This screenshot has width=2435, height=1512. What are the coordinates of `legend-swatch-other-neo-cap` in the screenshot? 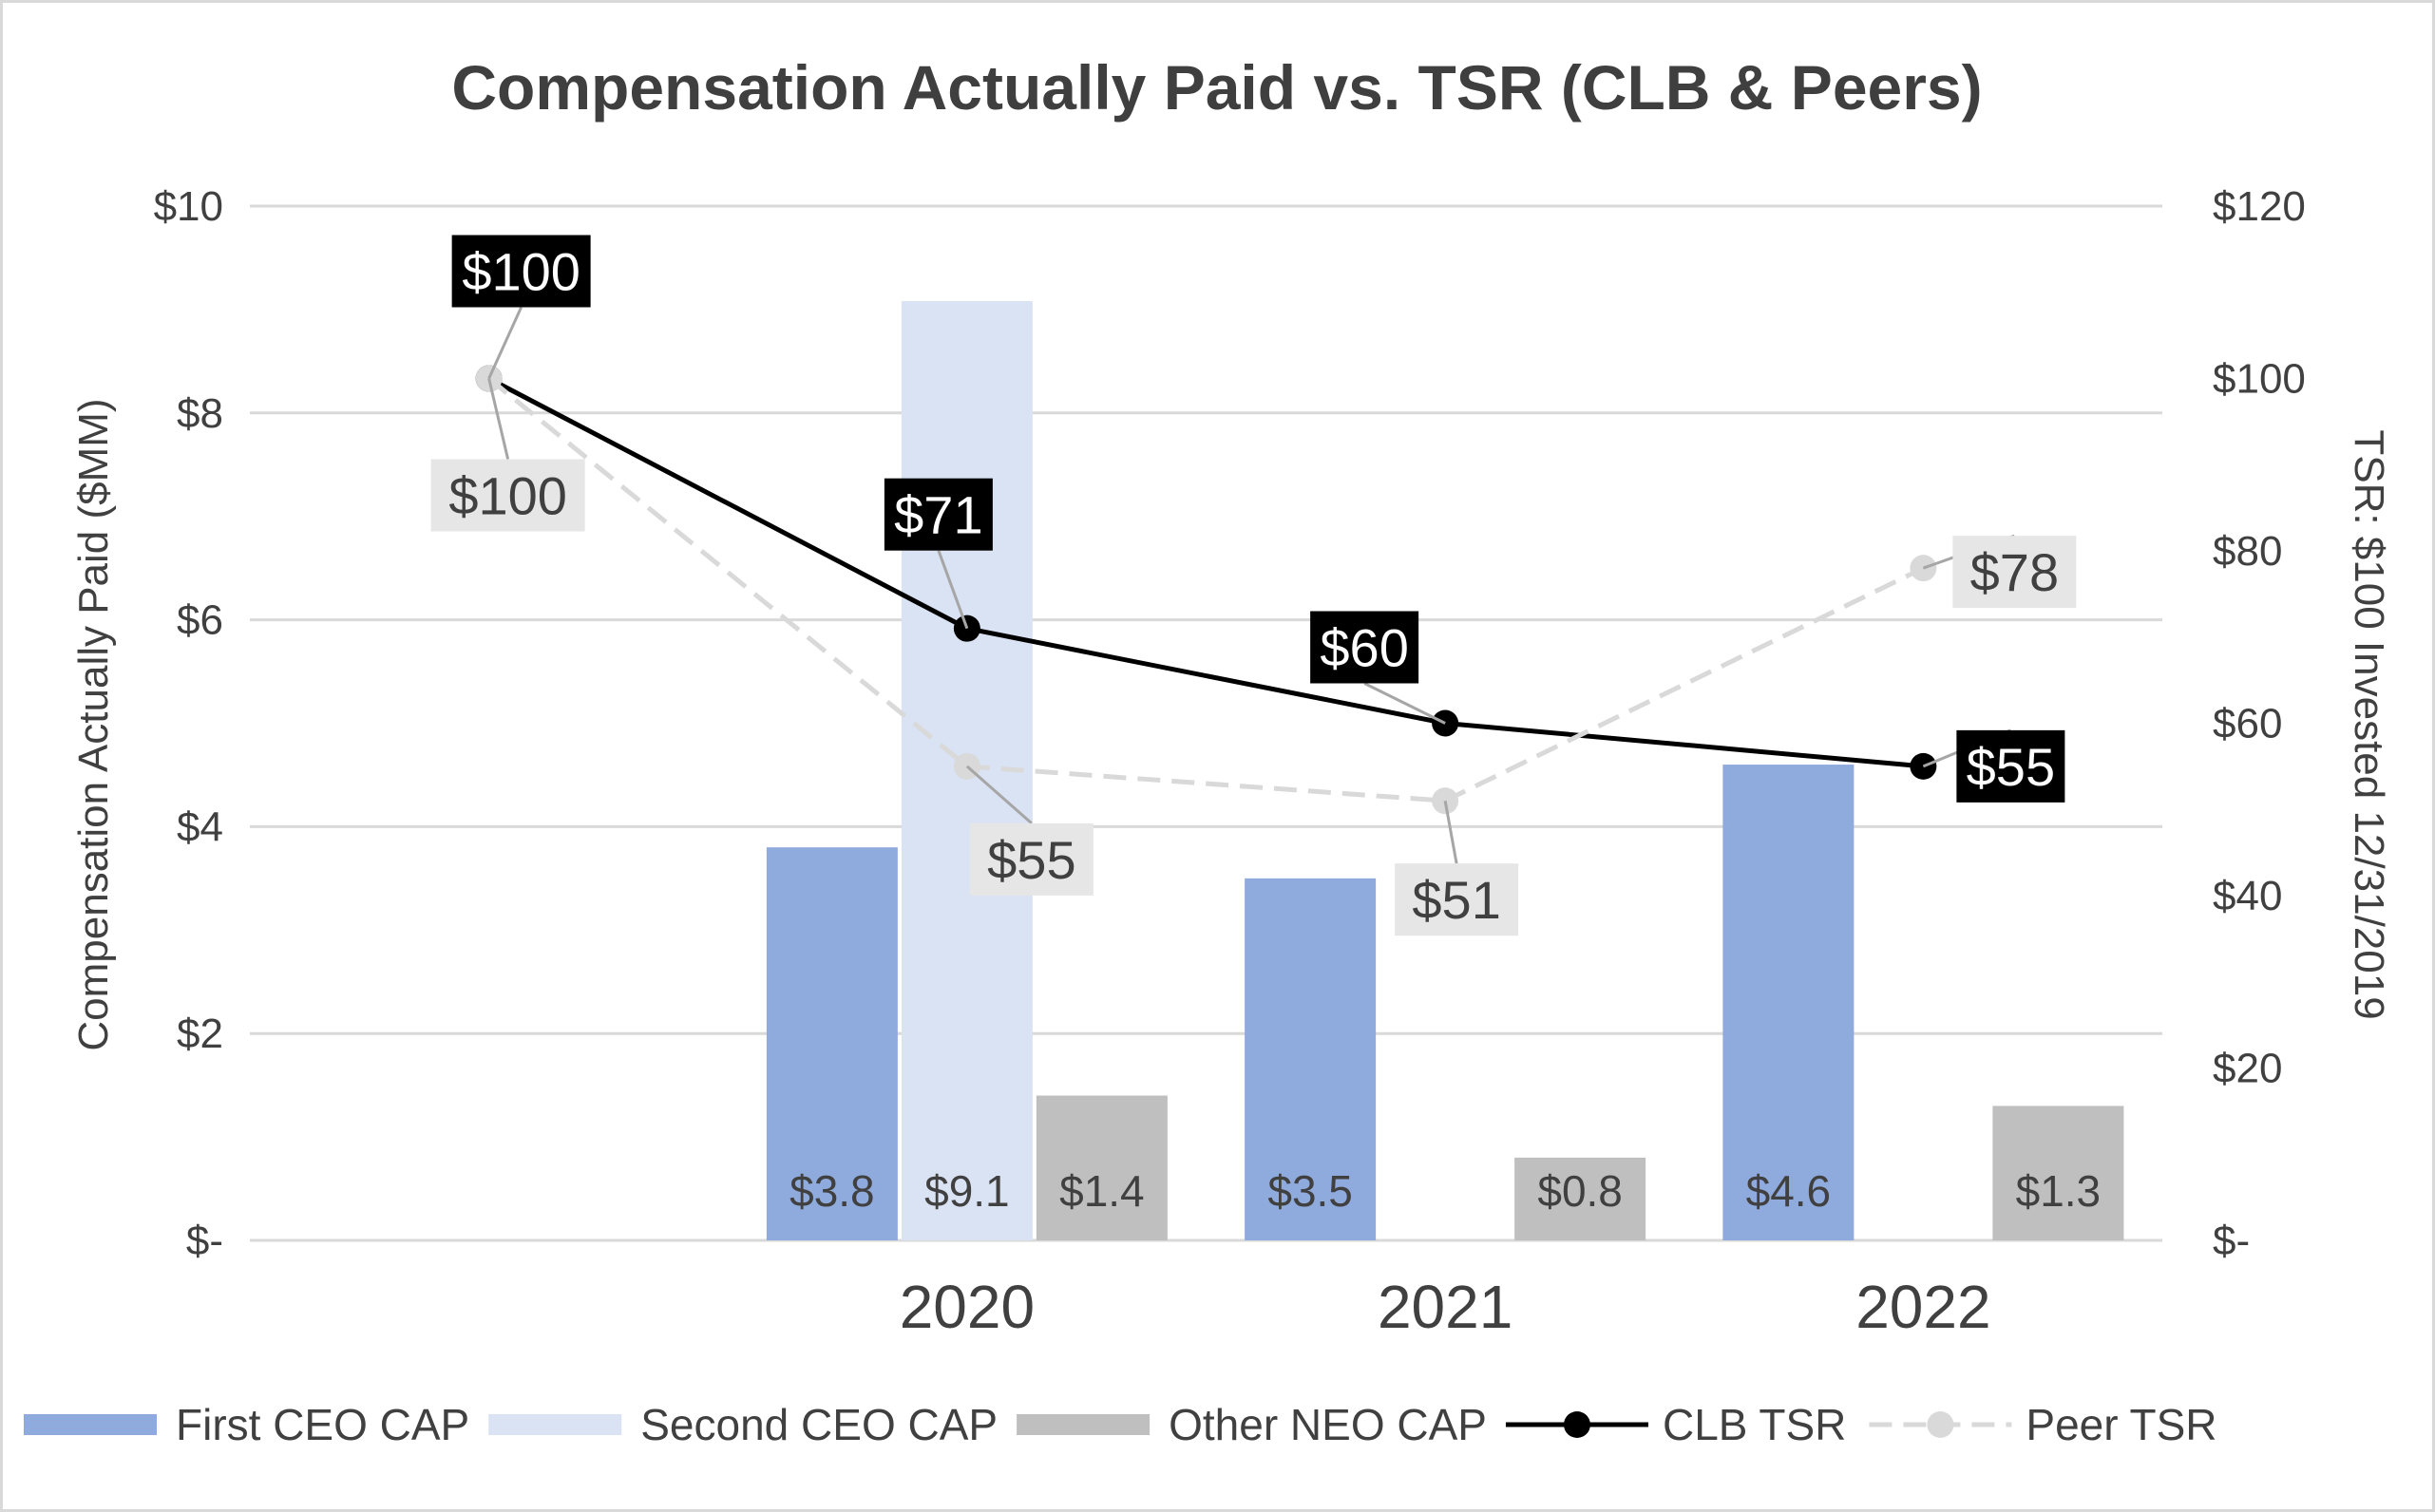 It's located at (1084, 1424).